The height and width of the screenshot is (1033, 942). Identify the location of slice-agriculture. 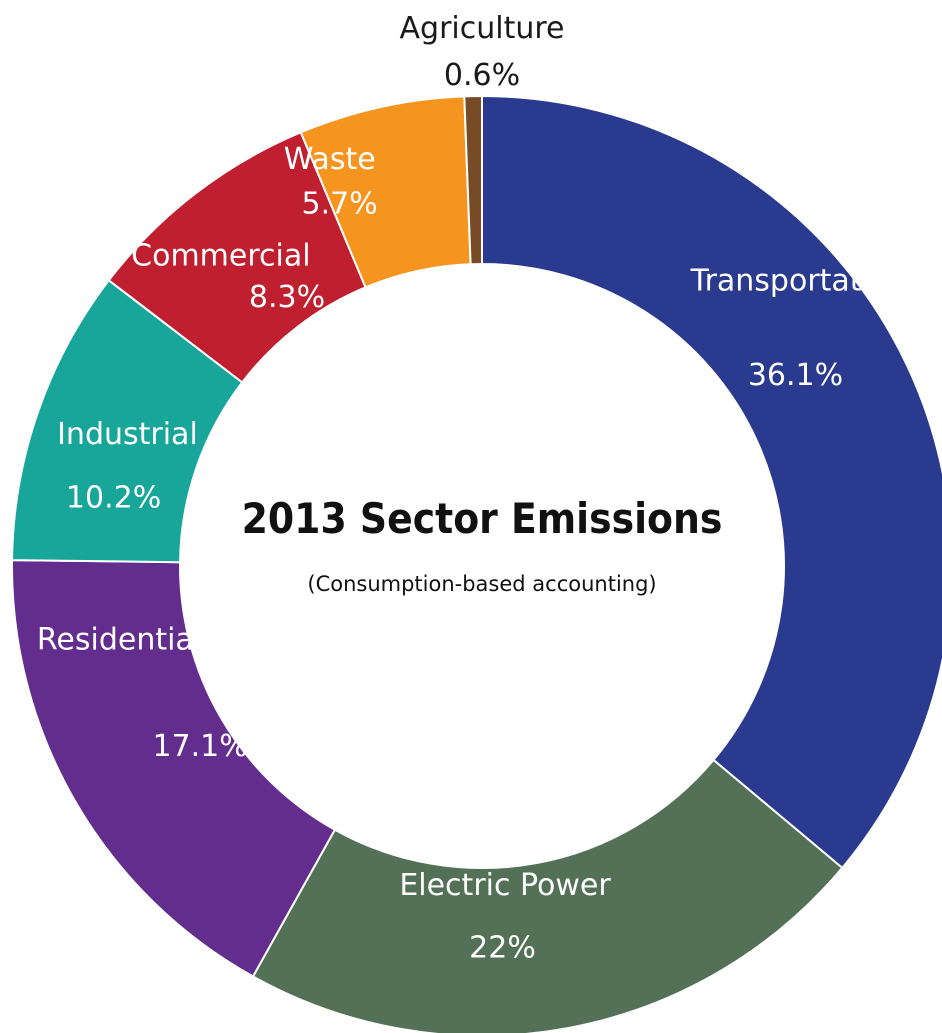
(473, 180).